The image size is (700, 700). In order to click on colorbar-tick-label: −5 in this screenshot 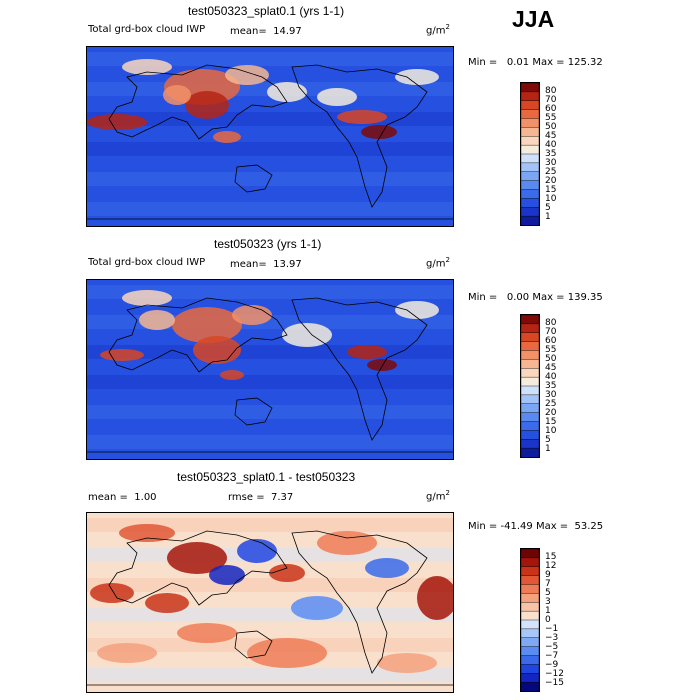, I will do `click(552, 646)`.